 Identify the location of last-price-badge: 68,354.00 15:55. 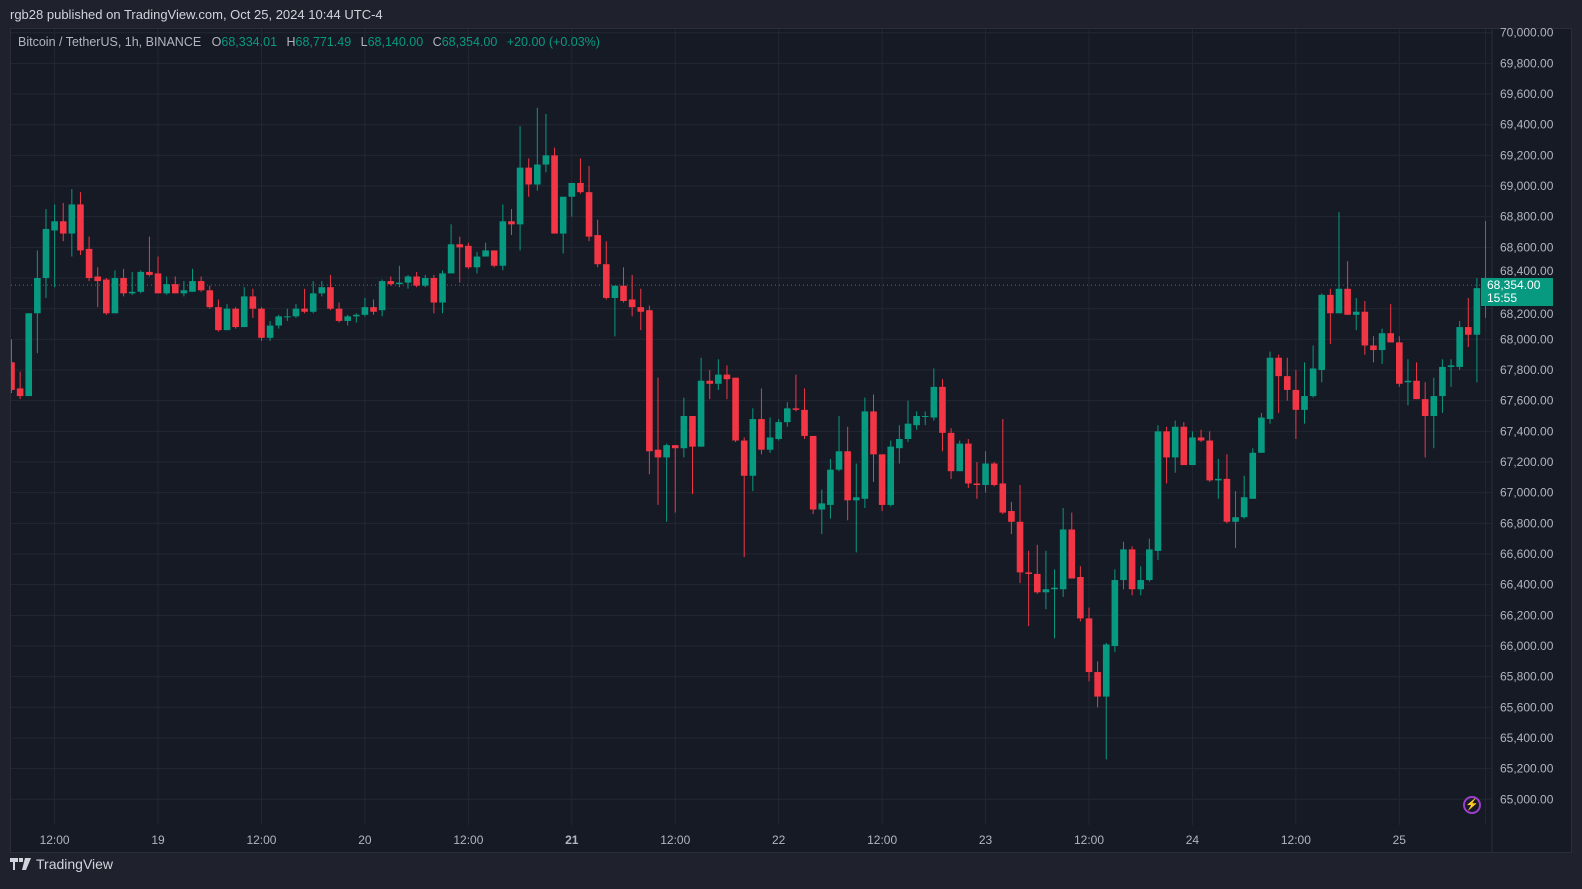
(1517, 292).